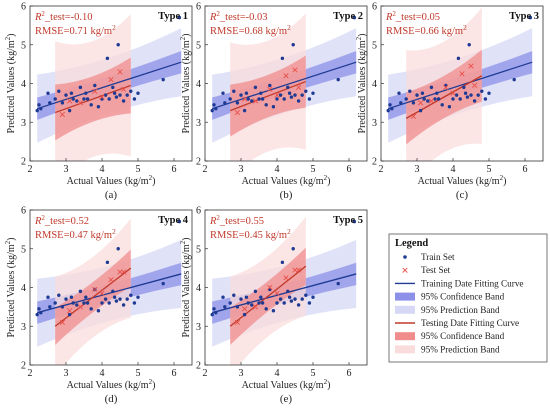 The width and height of the screenshot is (550, 413). What do you see at coordinates (283, 290) in the screenshot?
I see `plot-area` at bounding box center [283, 290].